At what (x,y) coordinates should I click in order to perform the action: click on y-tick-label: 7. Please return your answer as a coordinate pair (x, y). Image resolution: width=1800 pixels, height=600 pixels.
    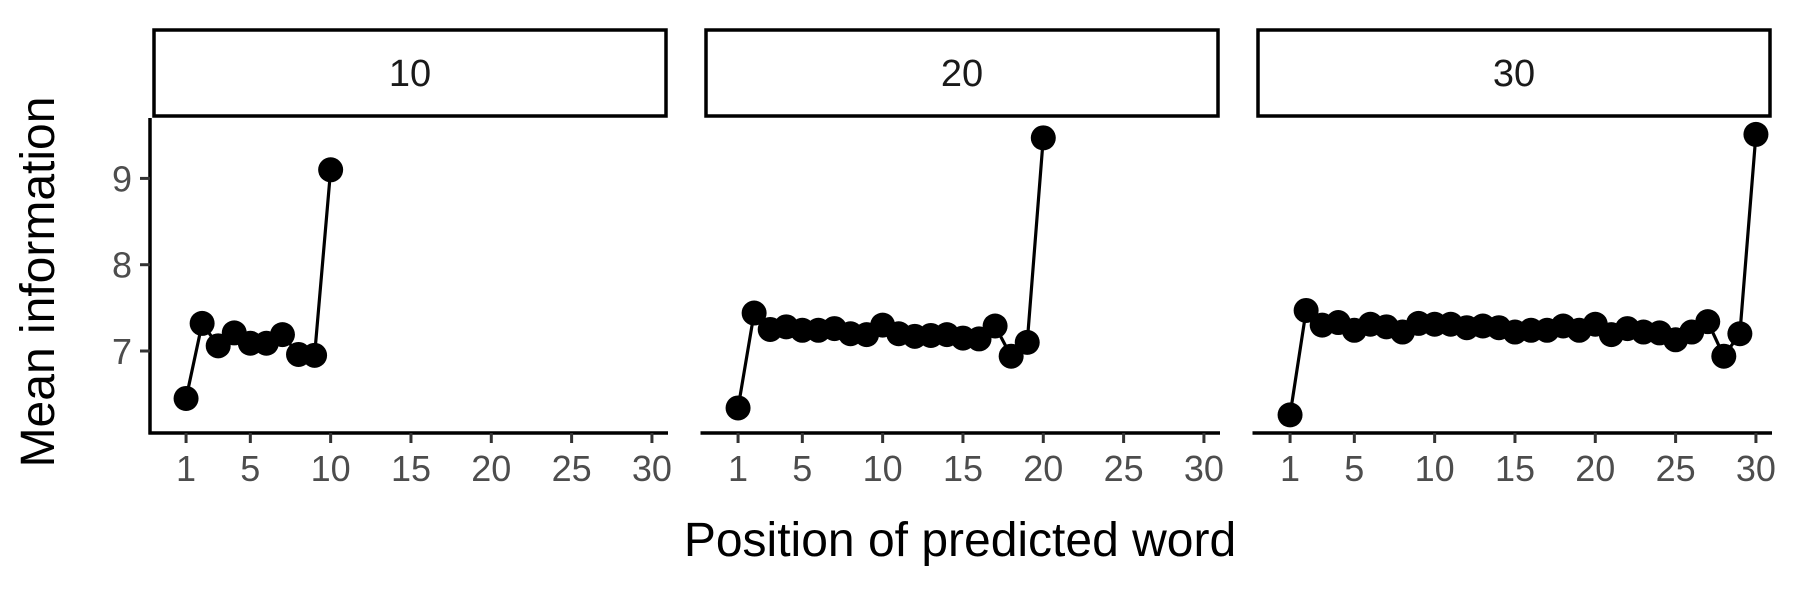
    Looking at the image, I should click on (122, 351).